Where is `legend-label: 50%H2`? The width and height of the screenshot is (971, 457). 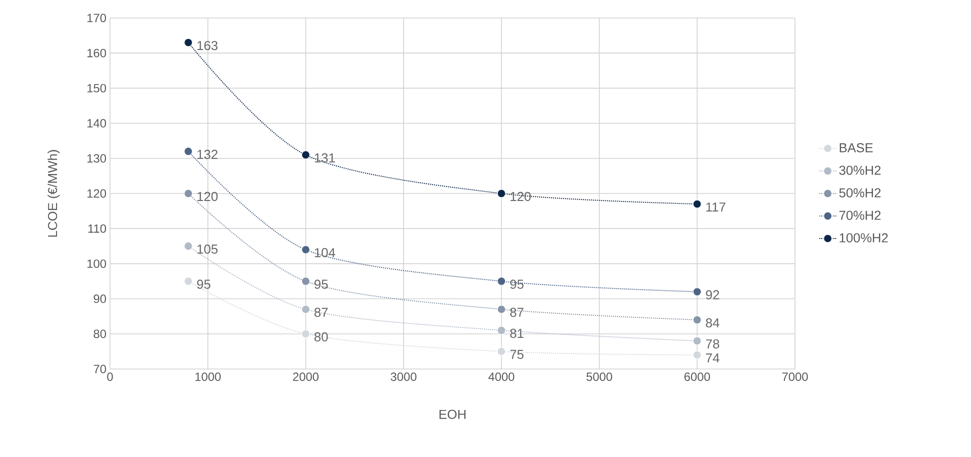
legend-label: 50%H2 is located at coordinates (860, 193).